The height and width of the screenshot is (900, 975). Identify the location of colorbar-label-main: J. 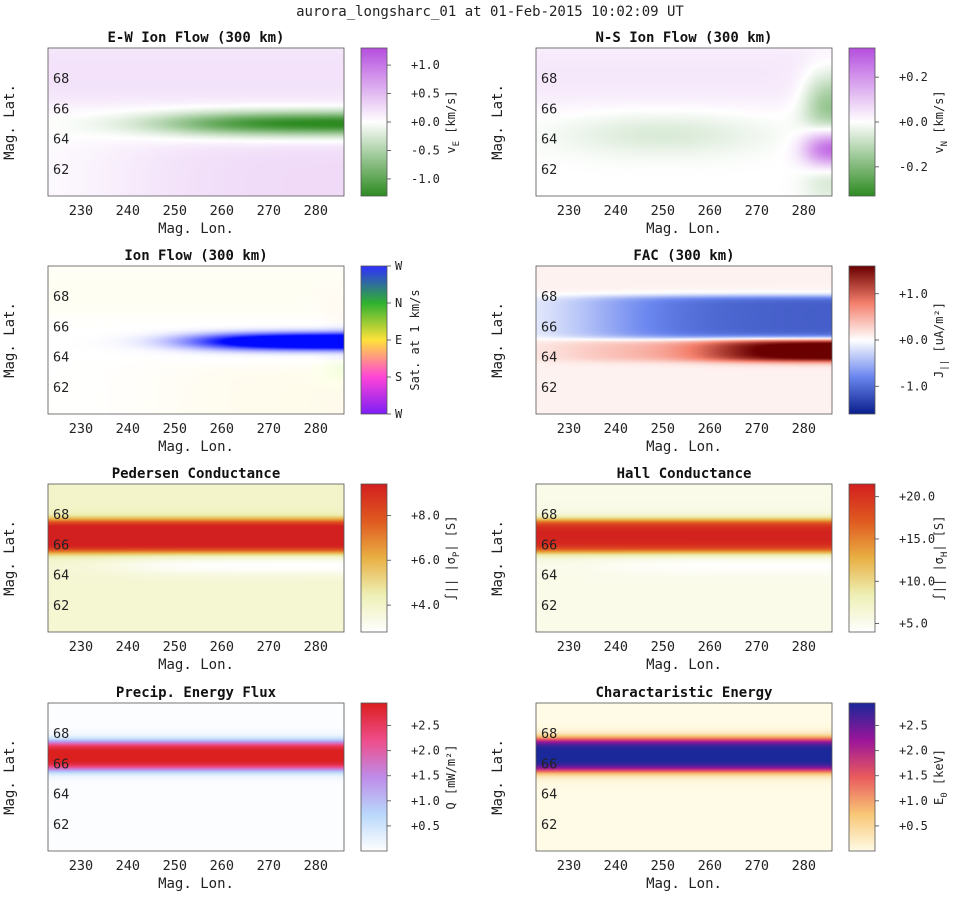
(939, 374).